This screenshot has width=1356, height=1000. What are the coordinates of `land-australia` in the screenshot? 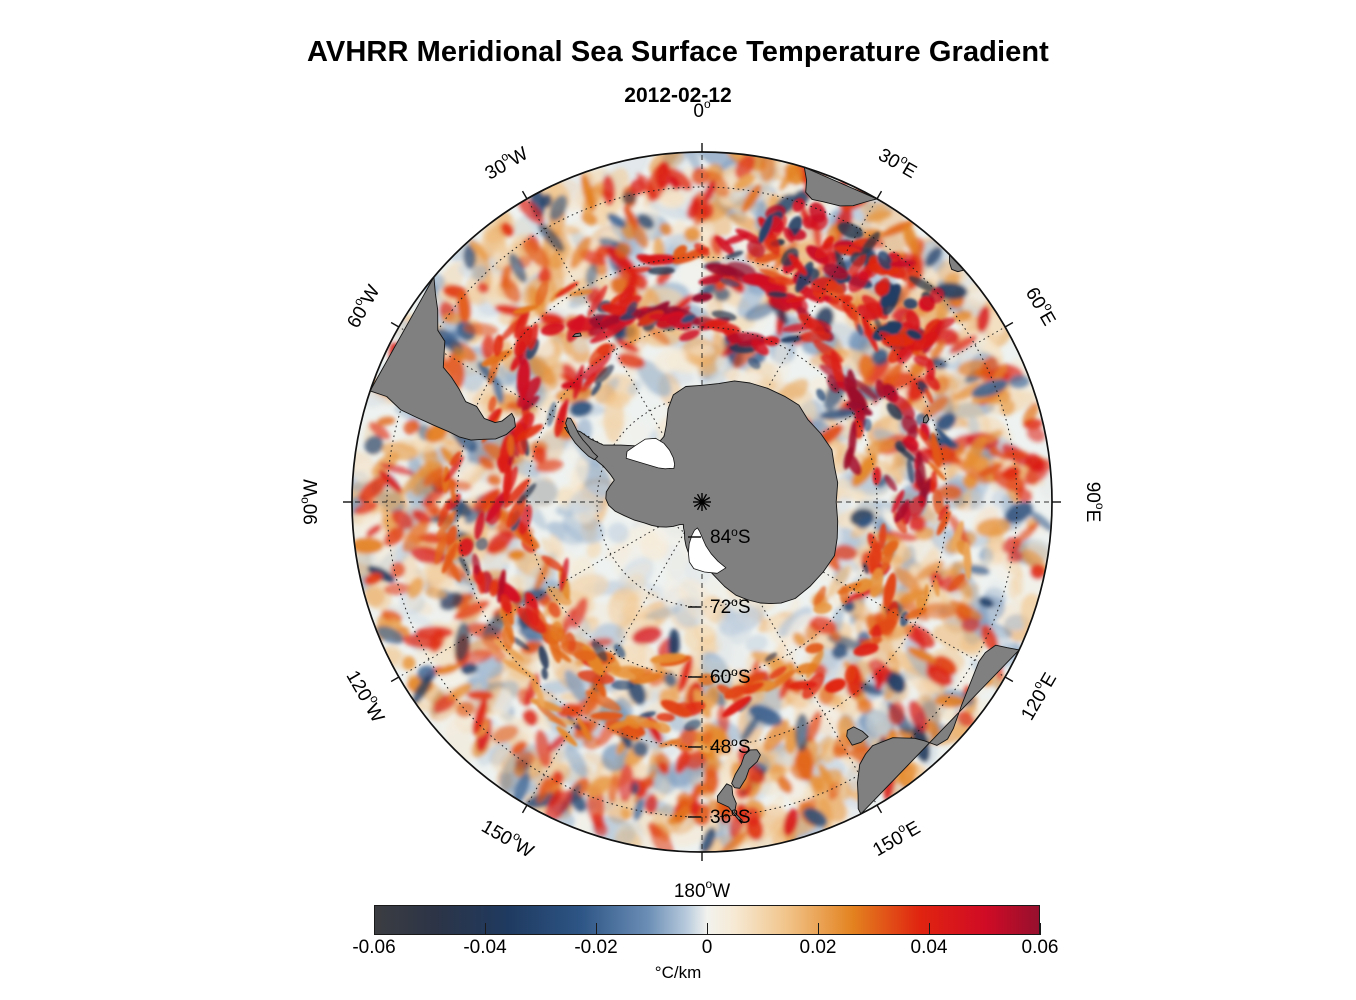 It's located at (938, 729).